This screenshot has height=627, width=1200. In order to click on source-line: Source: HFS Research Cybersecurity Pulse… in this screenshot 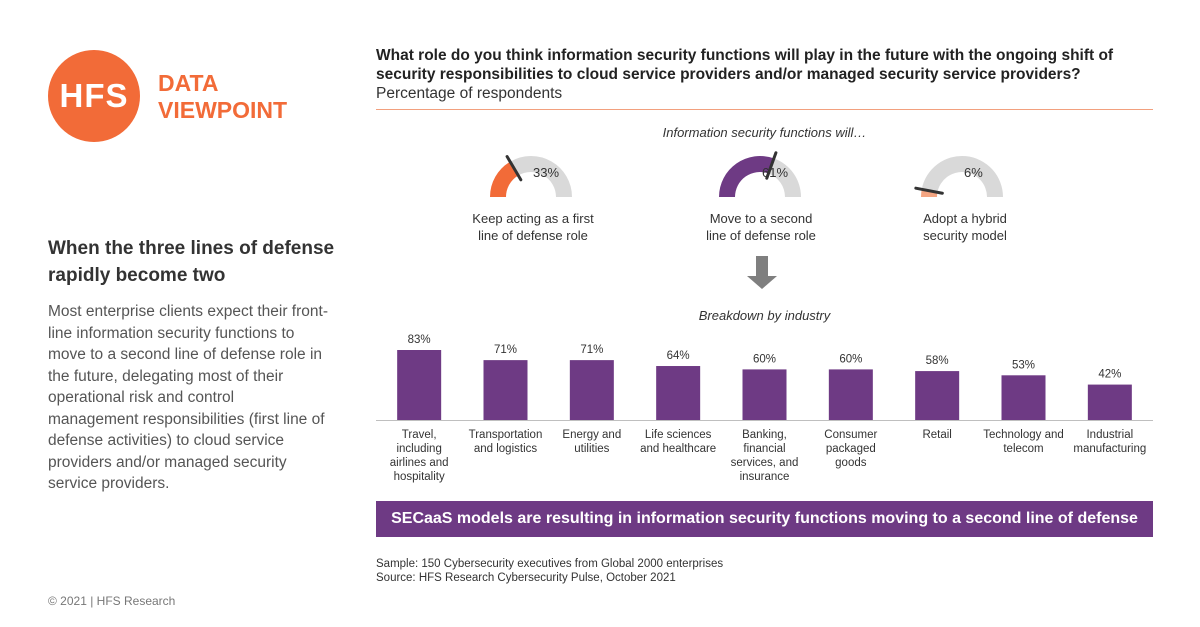, I will do `click(526, 578)`.